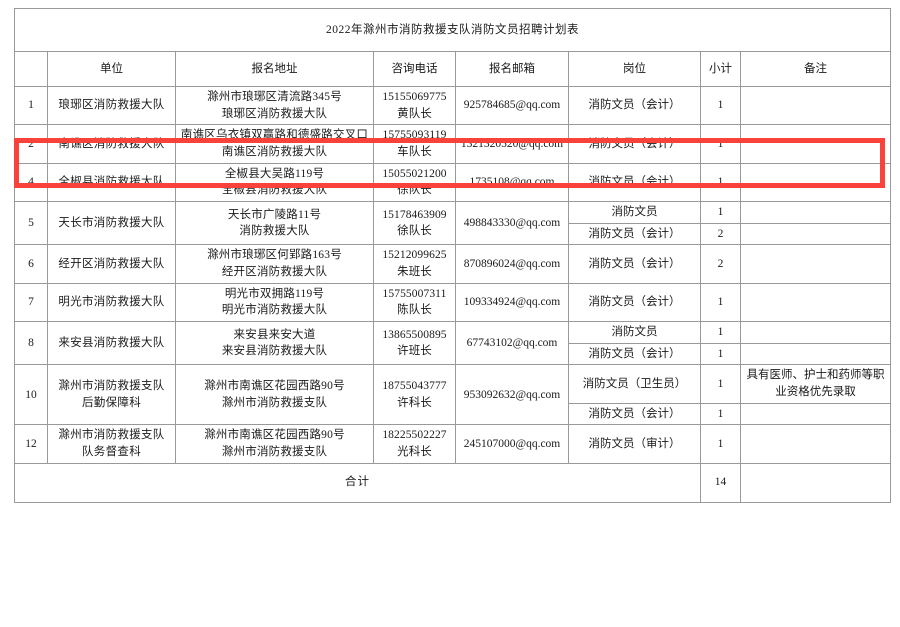  I want to click on cell-phone: 18755043777 许科长, so click(414, 395).